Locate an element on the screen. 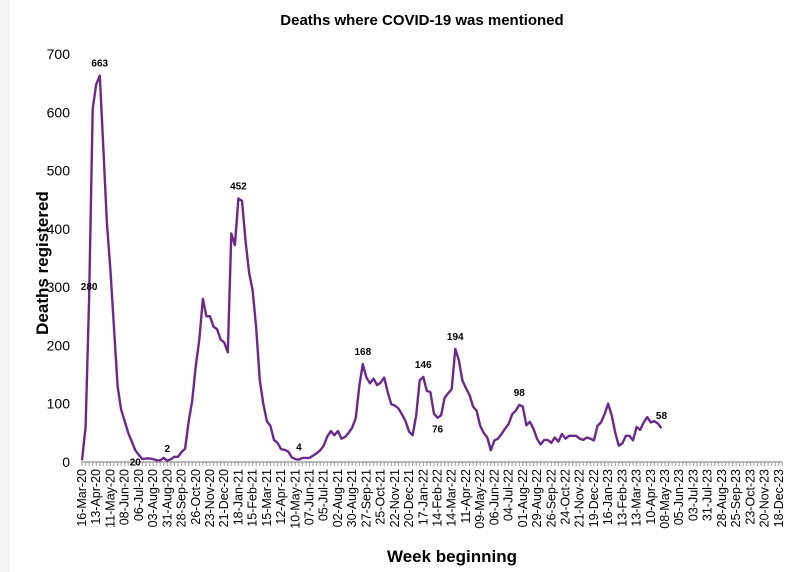 Image resolution: width=800 pixels, height=572 pixels. x-tick-label: 07-Jun-21 is located at coordinates (310, 497).